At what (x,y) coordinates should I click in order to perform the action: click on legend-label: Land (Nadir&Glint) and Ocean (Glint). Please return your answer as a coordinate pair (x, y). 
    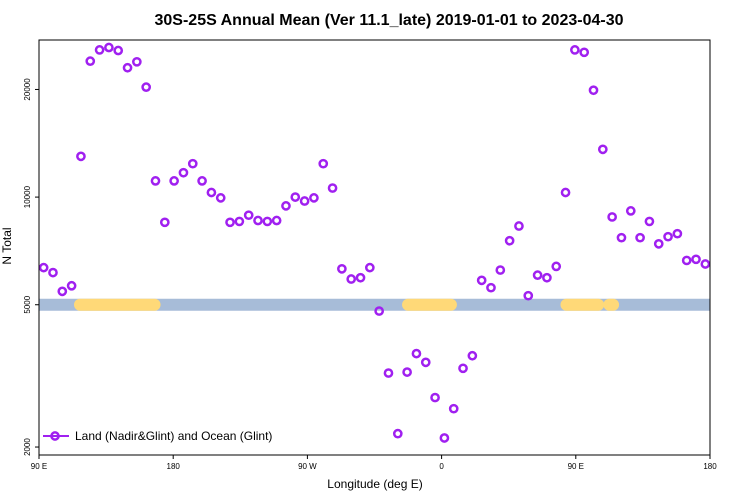
    Looking at the image, I should click on (173, 436).